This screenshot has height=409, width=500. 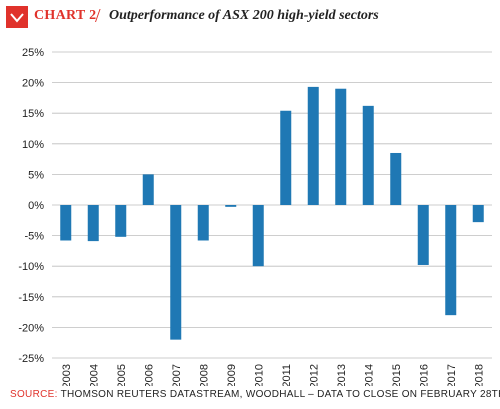 What do you see at coordinates (232, 375) in the screenshot?
I see `x-tick-label: 2009` at bounding box center [232, 375].